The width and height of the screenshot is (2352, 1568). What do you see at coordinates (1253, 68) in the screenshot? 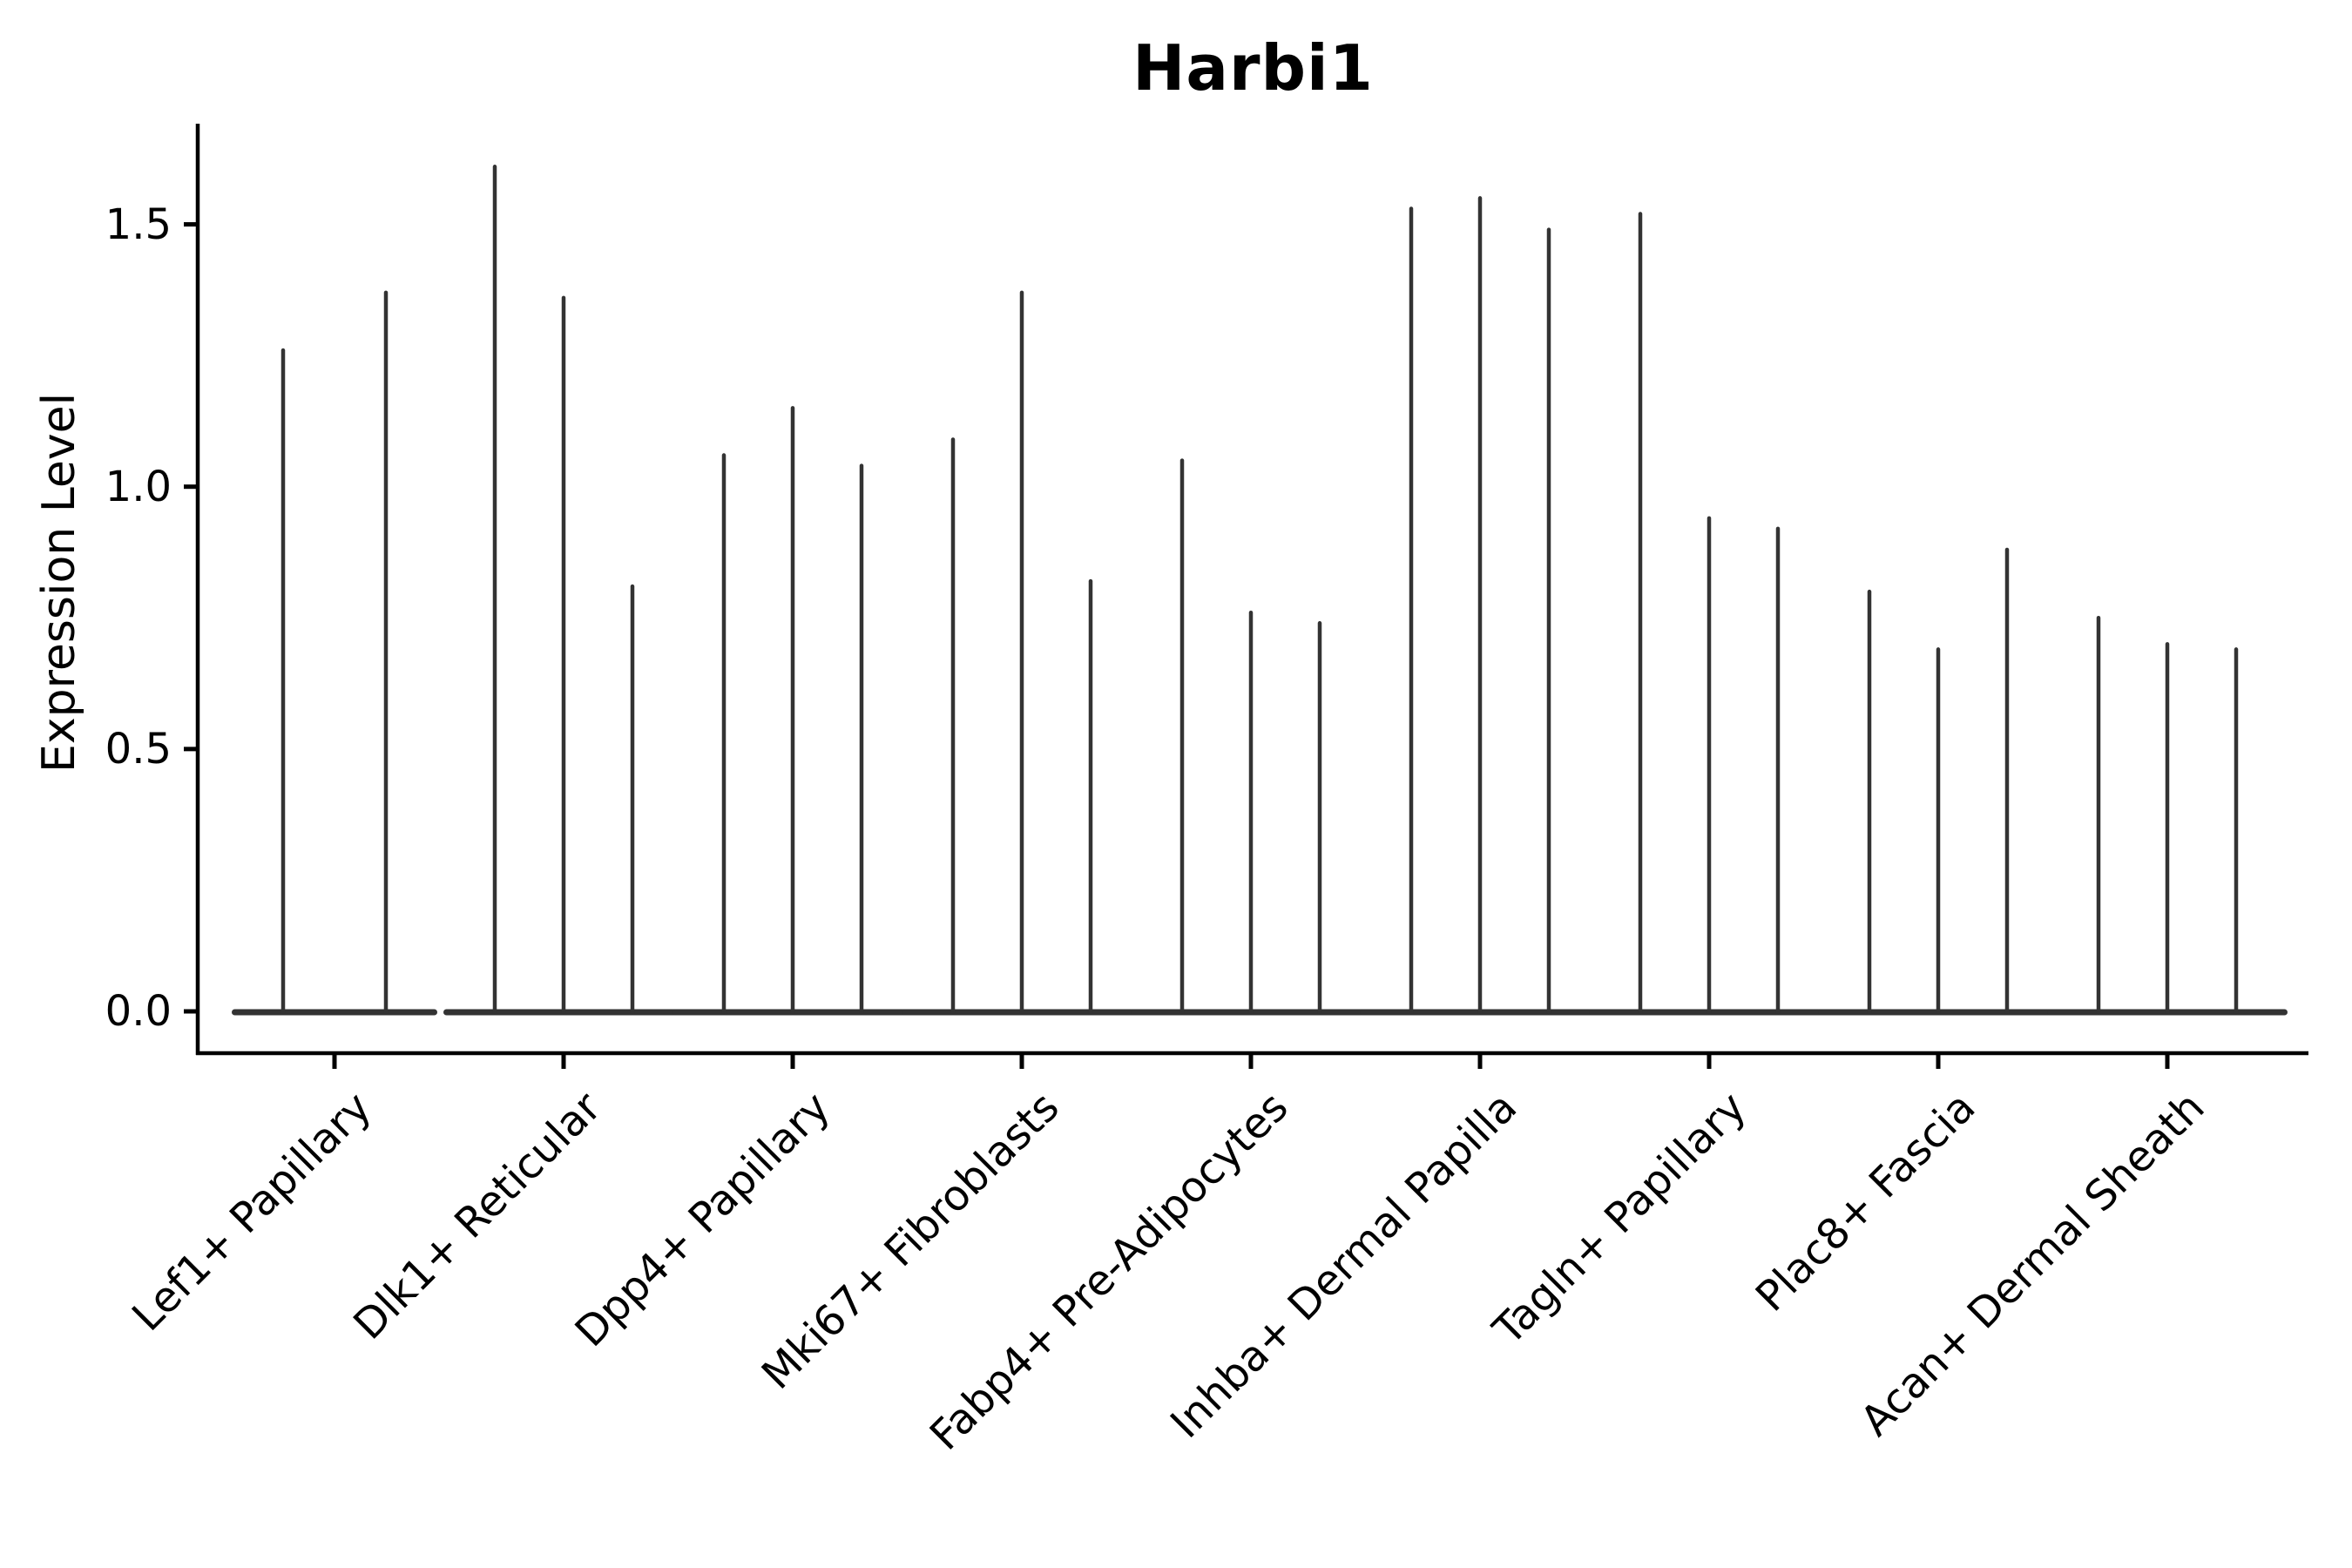
I see `chart-title: Harbi1` at bounding box center [1253, 68].